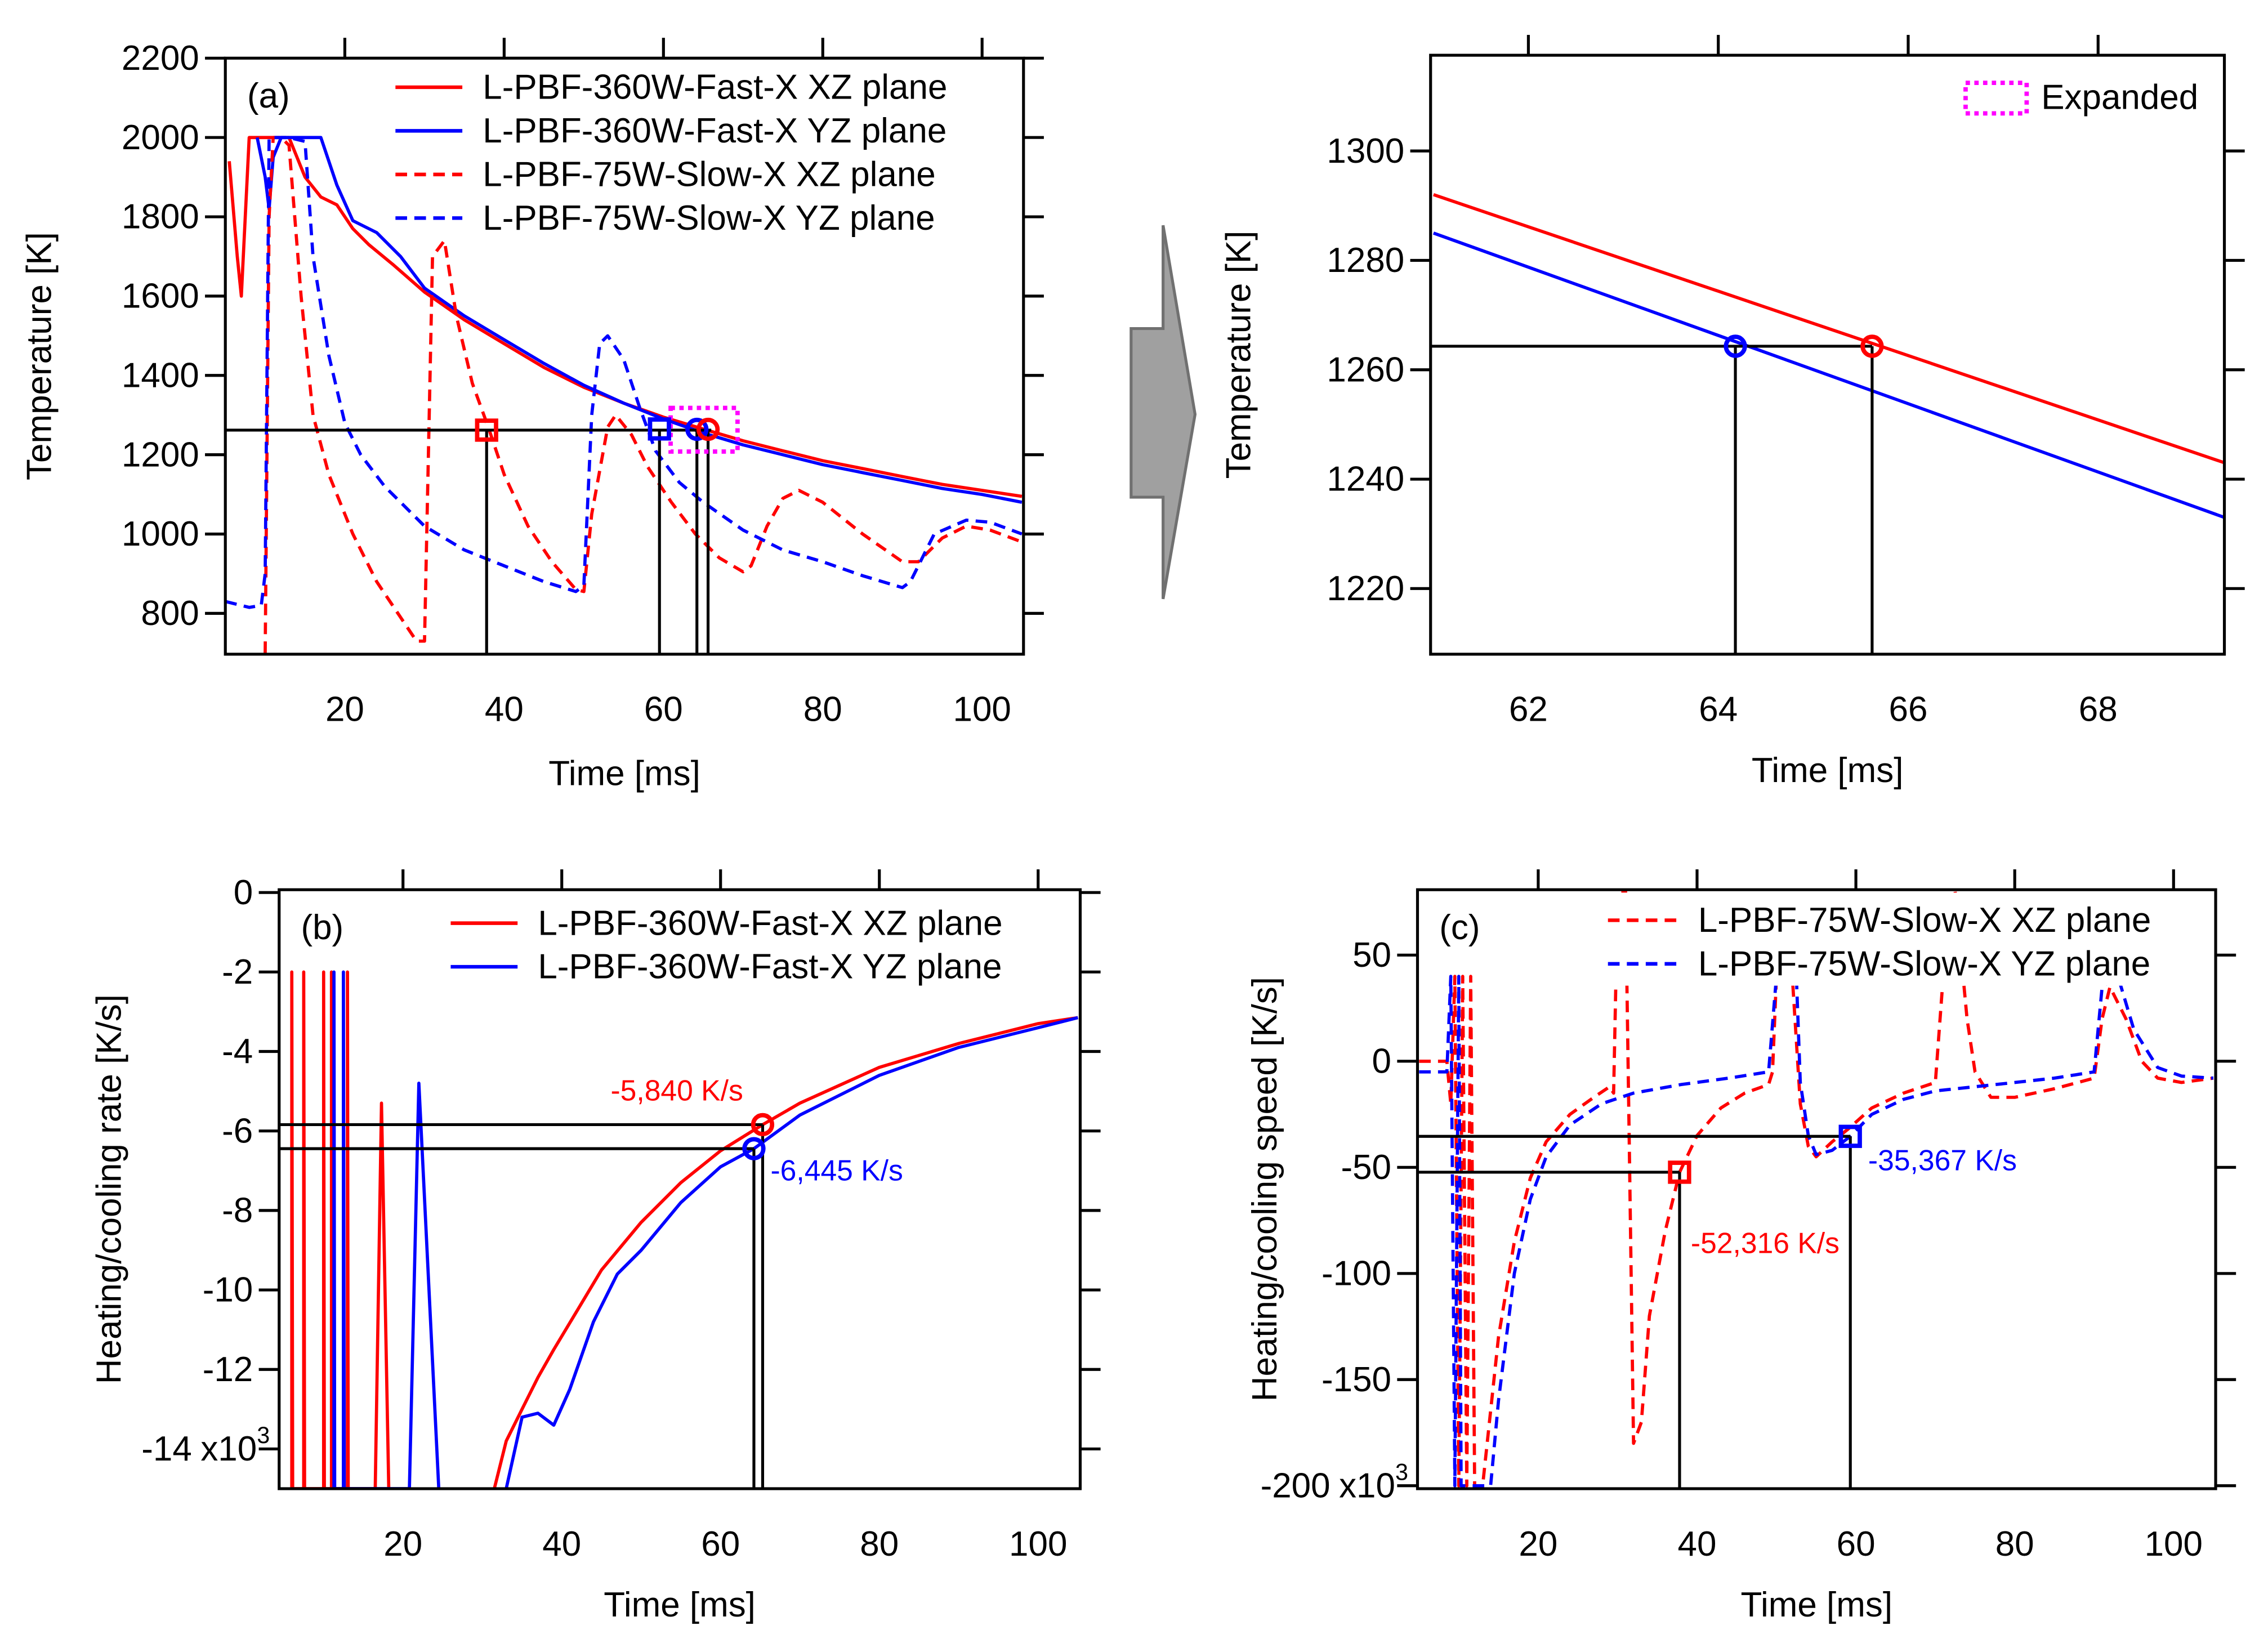  Describe the element at coordinates (237, 1130) in the screenshot. I see `y-tick-label: -6` at that location.